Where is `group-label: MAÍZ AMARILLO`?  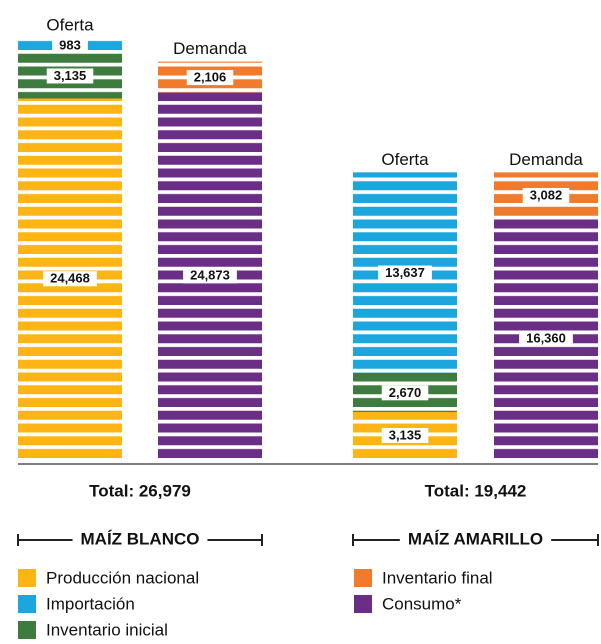 group-label: MAÍZ AMARILLO is located at coordinates (475, 538).